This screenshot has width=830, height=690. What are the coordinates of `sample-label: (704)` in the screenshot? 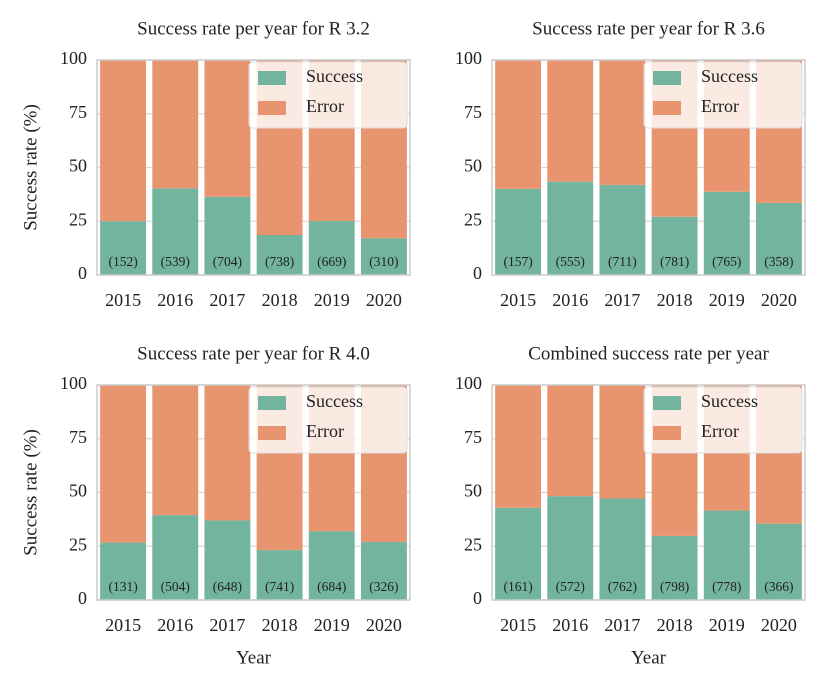 It's located at (227, 261).